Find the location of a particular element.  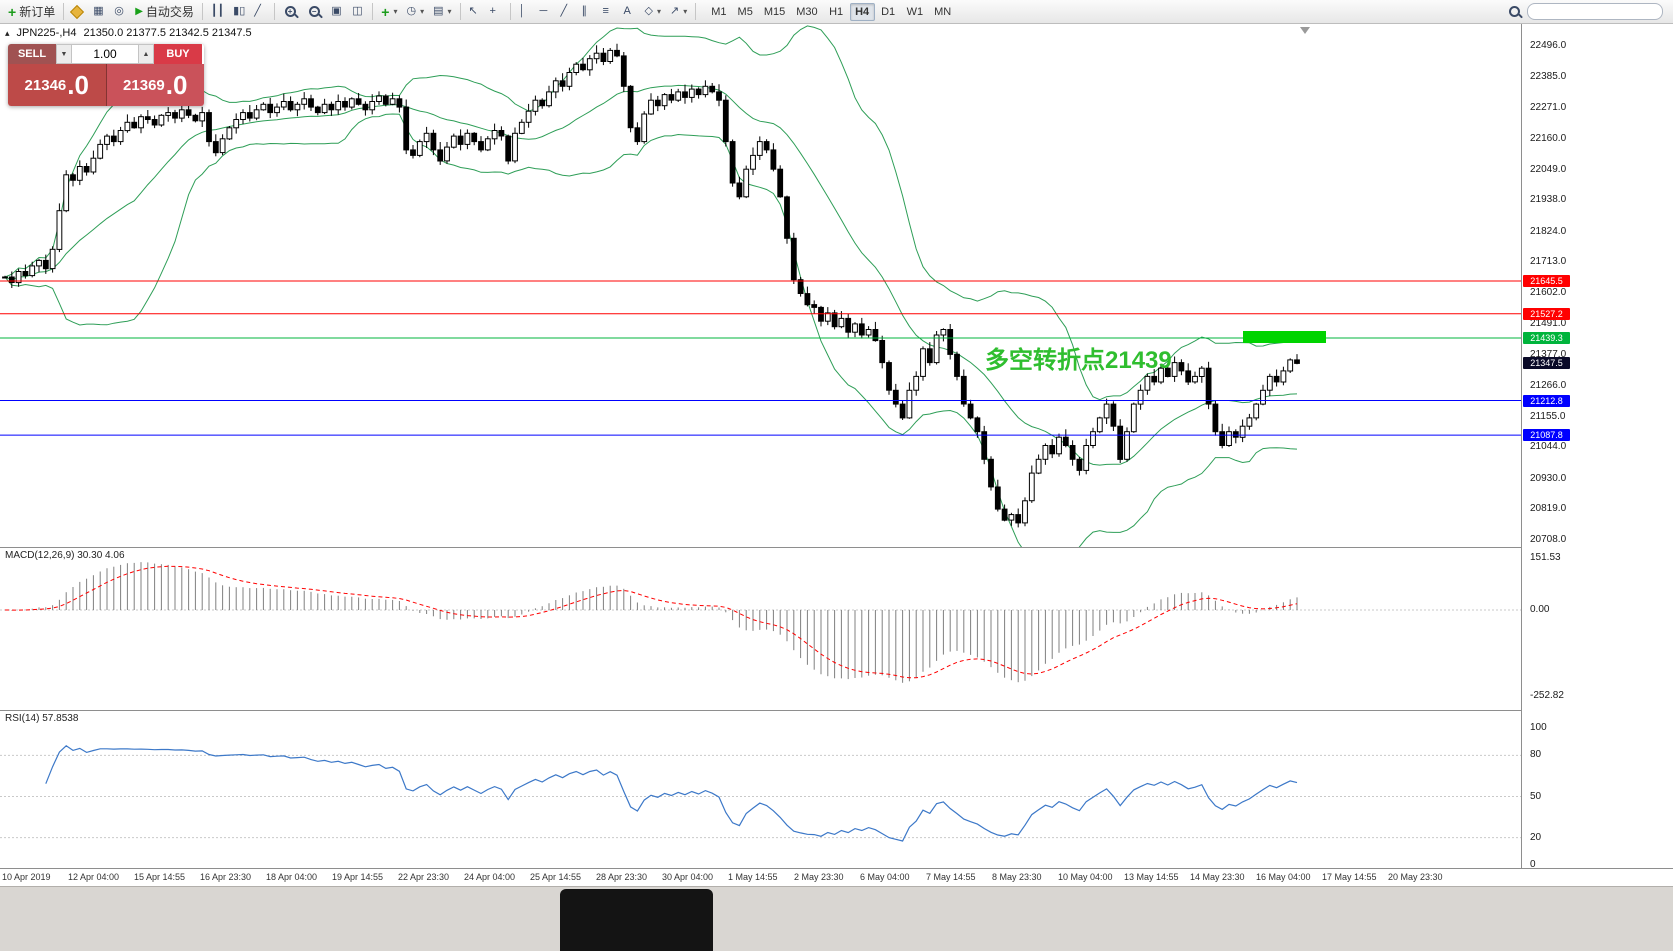

timeframe-toolbar: M1 M5 M15 M30 H1 H4 D1 W1 MN is located at coordinates (831, 11).